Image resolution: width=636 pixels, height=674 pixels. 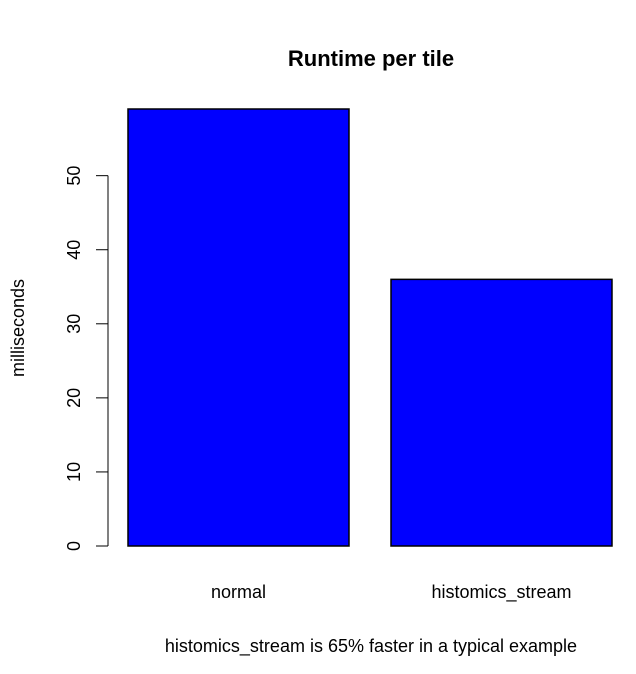 I want to click on y-tick-label: 10, so click(x=74, y=472).